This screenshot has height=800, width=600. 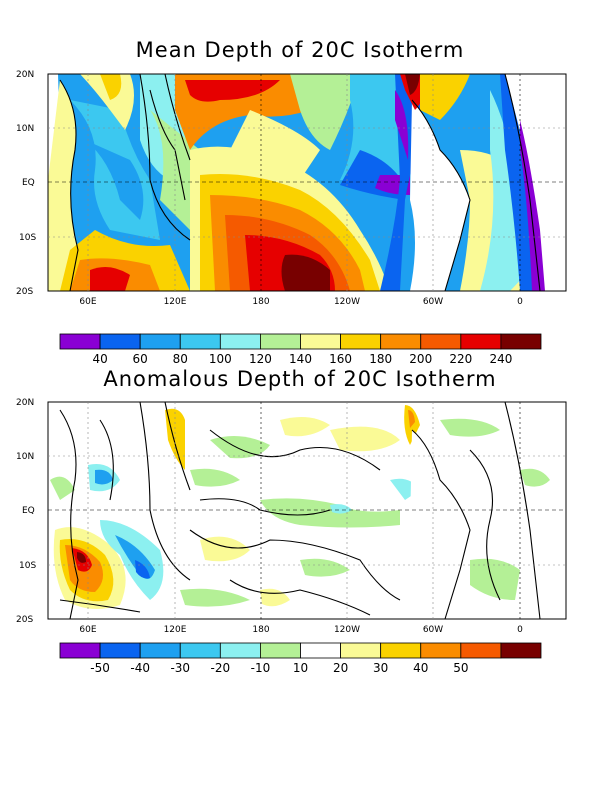 What do you see at coordinates (140, 359) in the screenshot?
I see `colorbar-label: 60` at bounding box center [140, 359].